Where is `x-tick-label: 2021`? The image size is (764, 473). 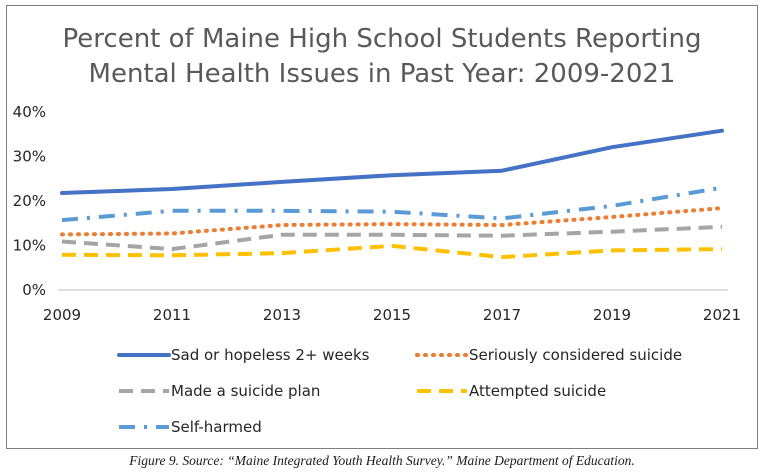 x-tick-label: 2021 is located at coordinates (722, 315).